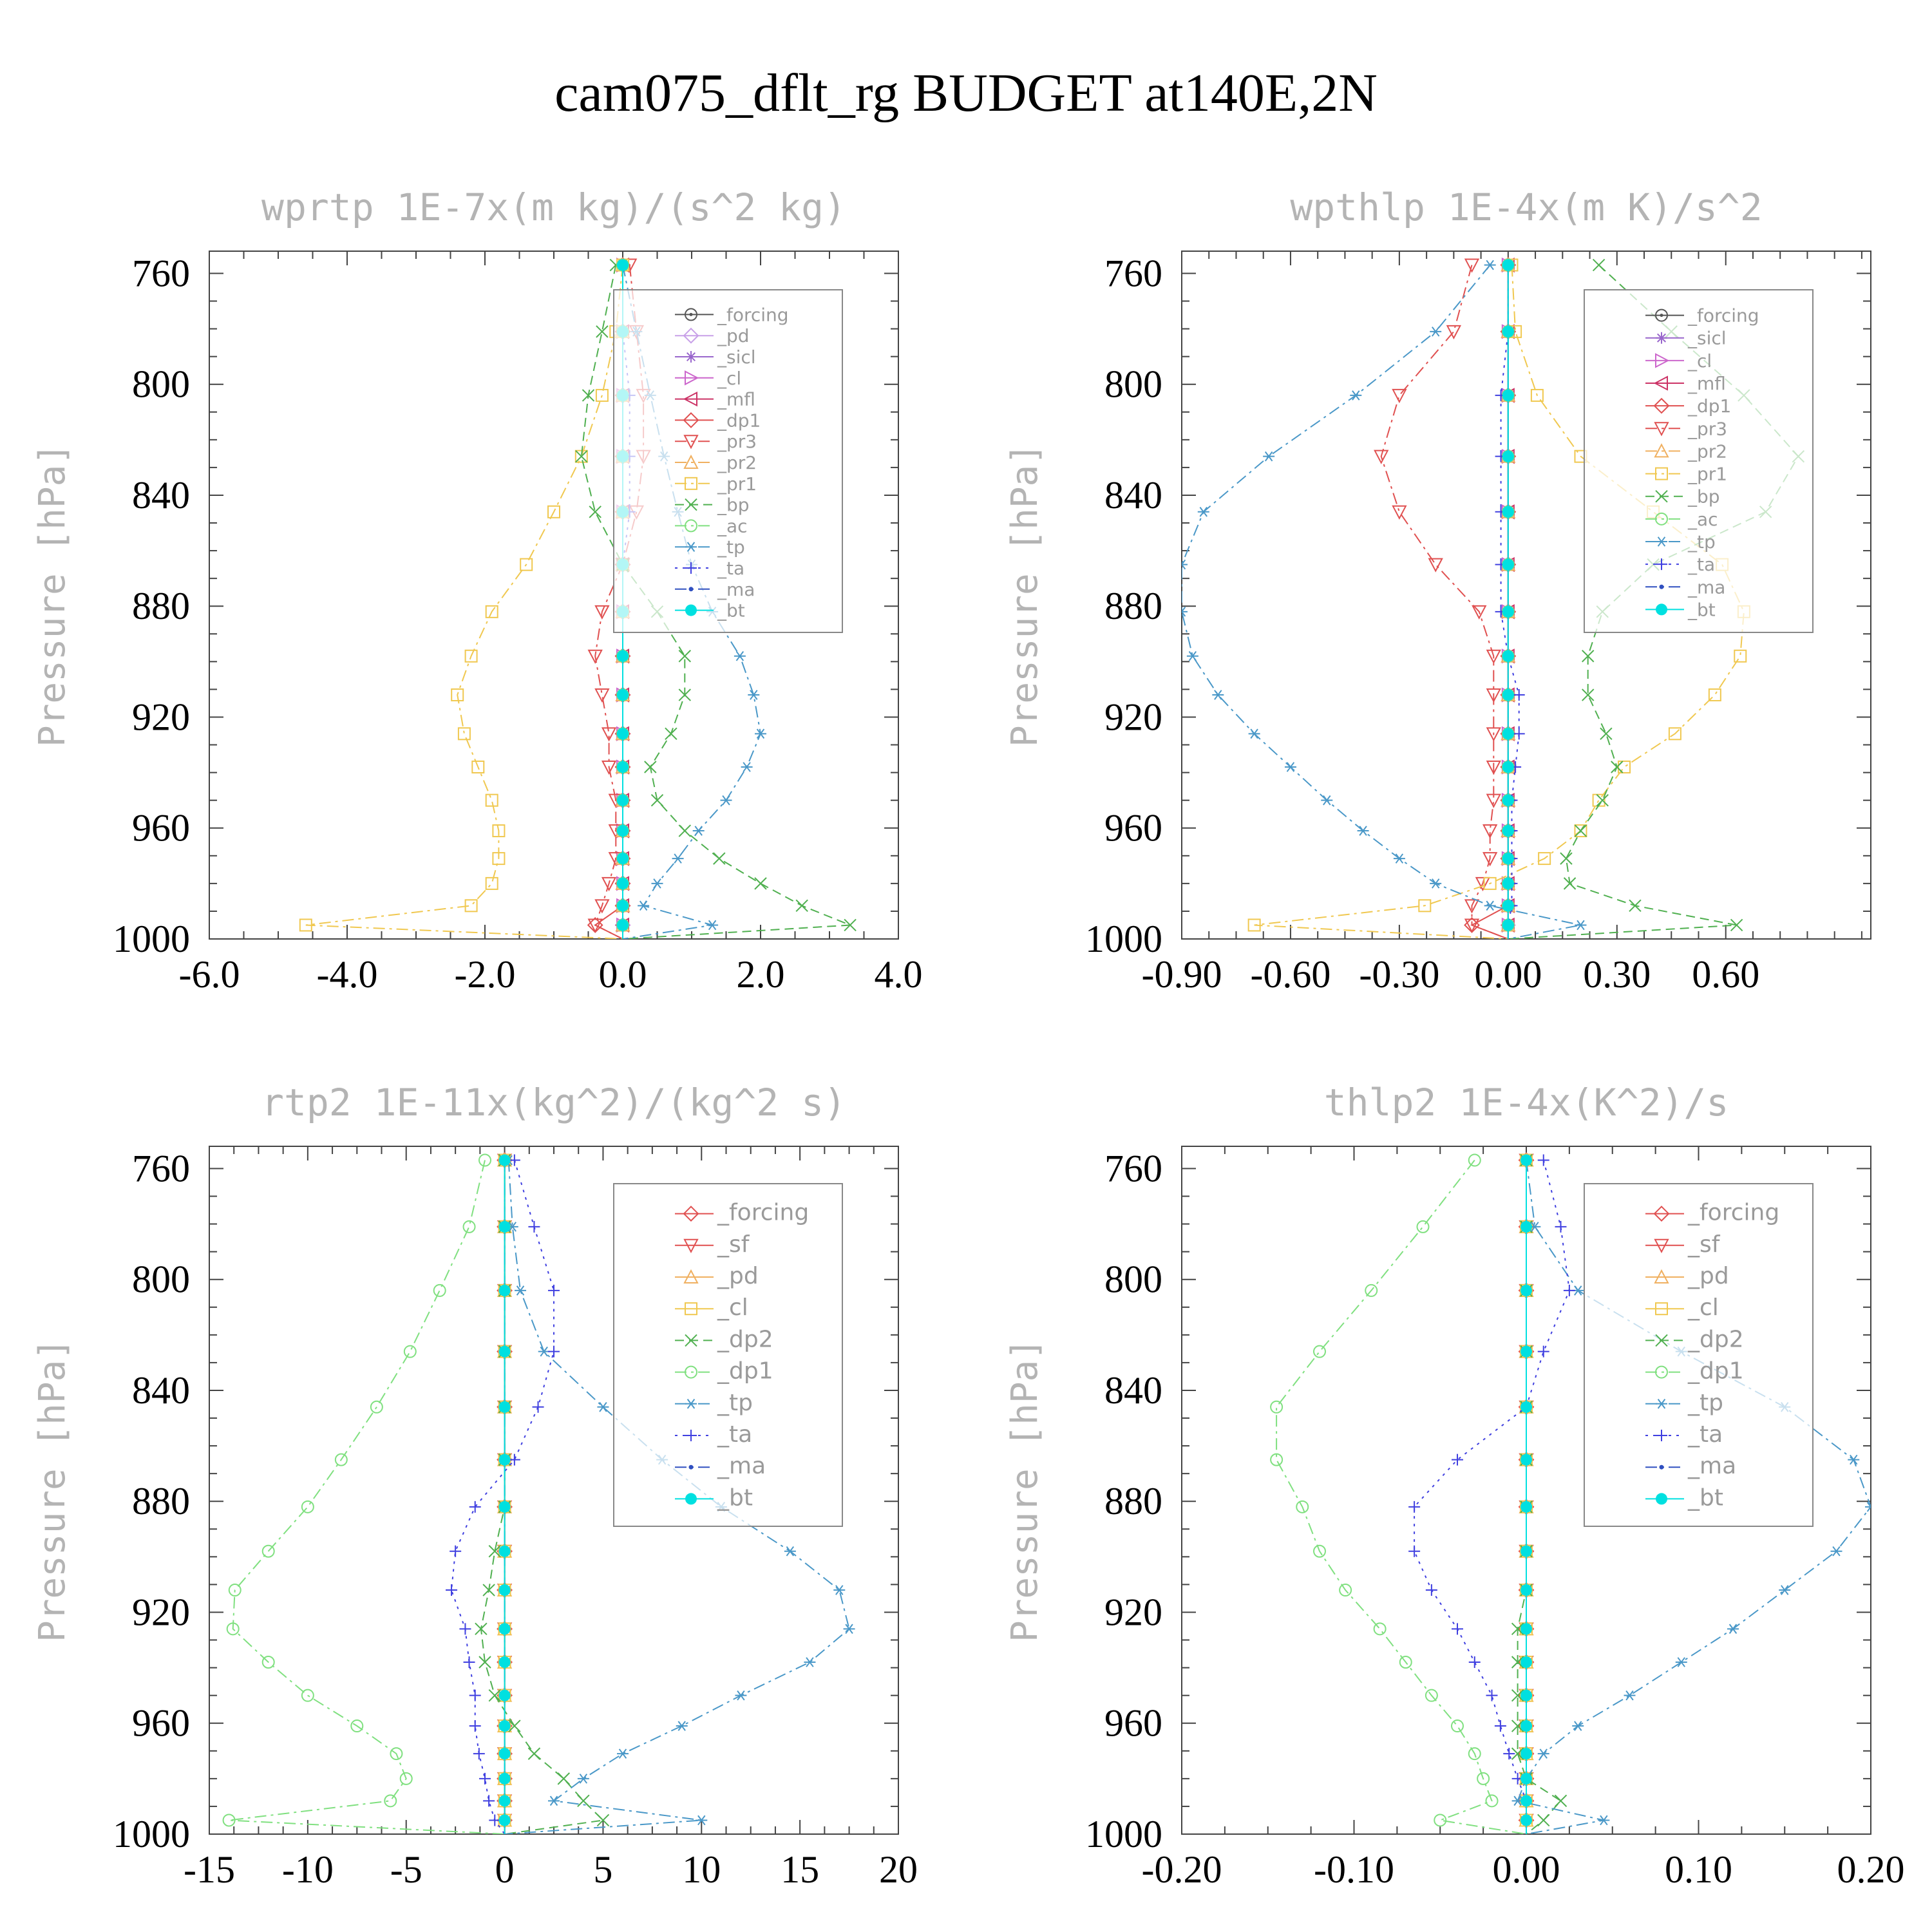 Image resolution: width=1932 pixels, height=1932 pixels. What do you see at coordinates (731, 610) in the screenshot?
I see `legend-label: _bt` at bounding box center [731, 610].